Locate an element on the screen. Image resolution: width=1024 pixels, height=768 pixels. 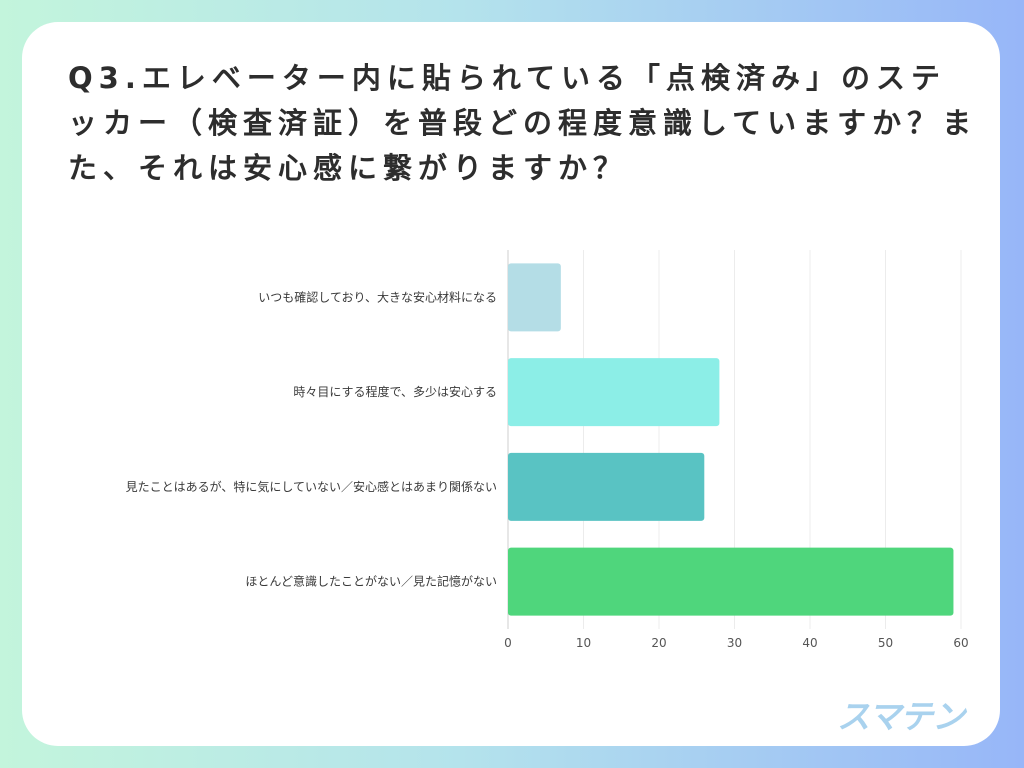
x-tick-label: 10 is located at coordinates (583, 643).